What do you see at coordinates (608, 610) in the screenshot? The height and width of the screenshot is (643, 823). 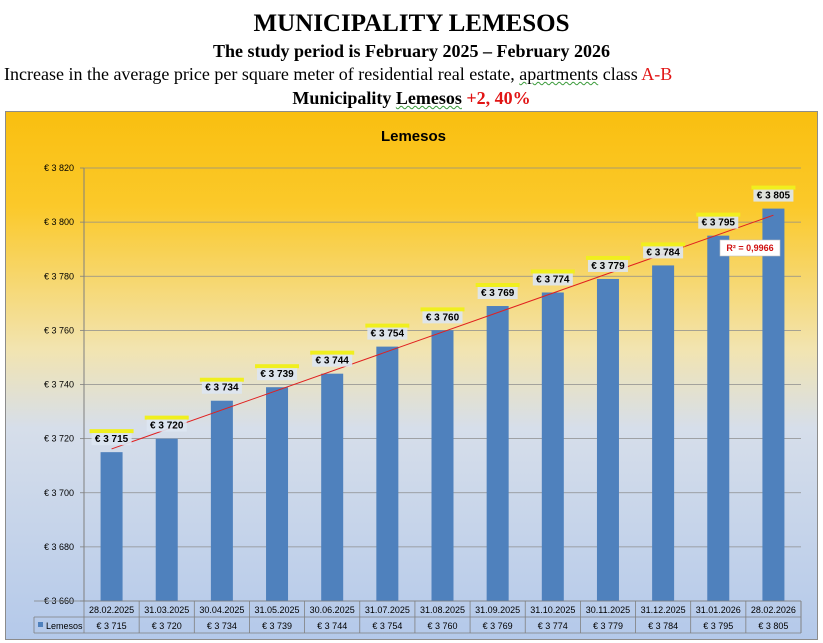 I see `x-category-label: 30.11.2025` at bounding box center [608, 610].